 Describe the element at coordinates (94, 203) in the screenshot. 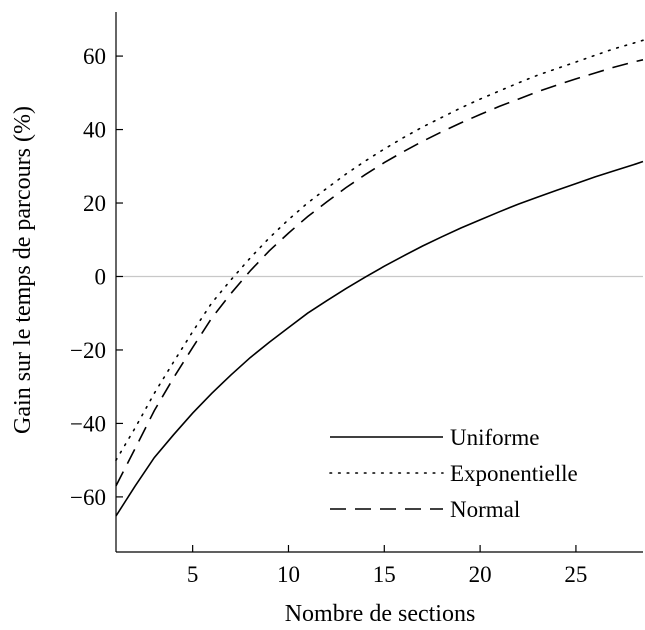

I see `y-tick-label: 20` at that location.